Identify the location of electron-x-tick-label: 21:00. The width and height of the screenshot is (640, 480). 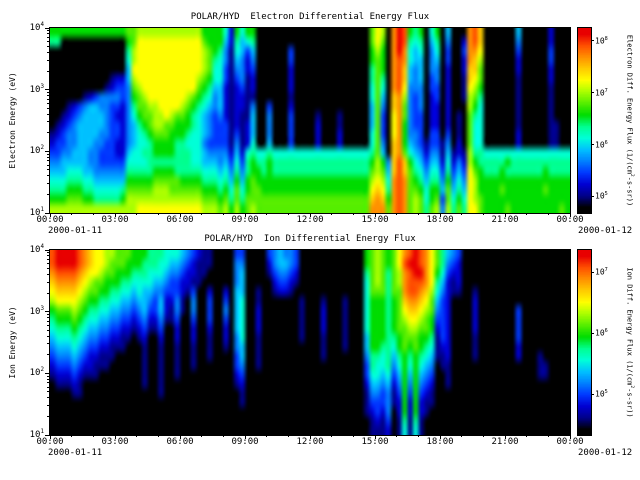
(505, 220).